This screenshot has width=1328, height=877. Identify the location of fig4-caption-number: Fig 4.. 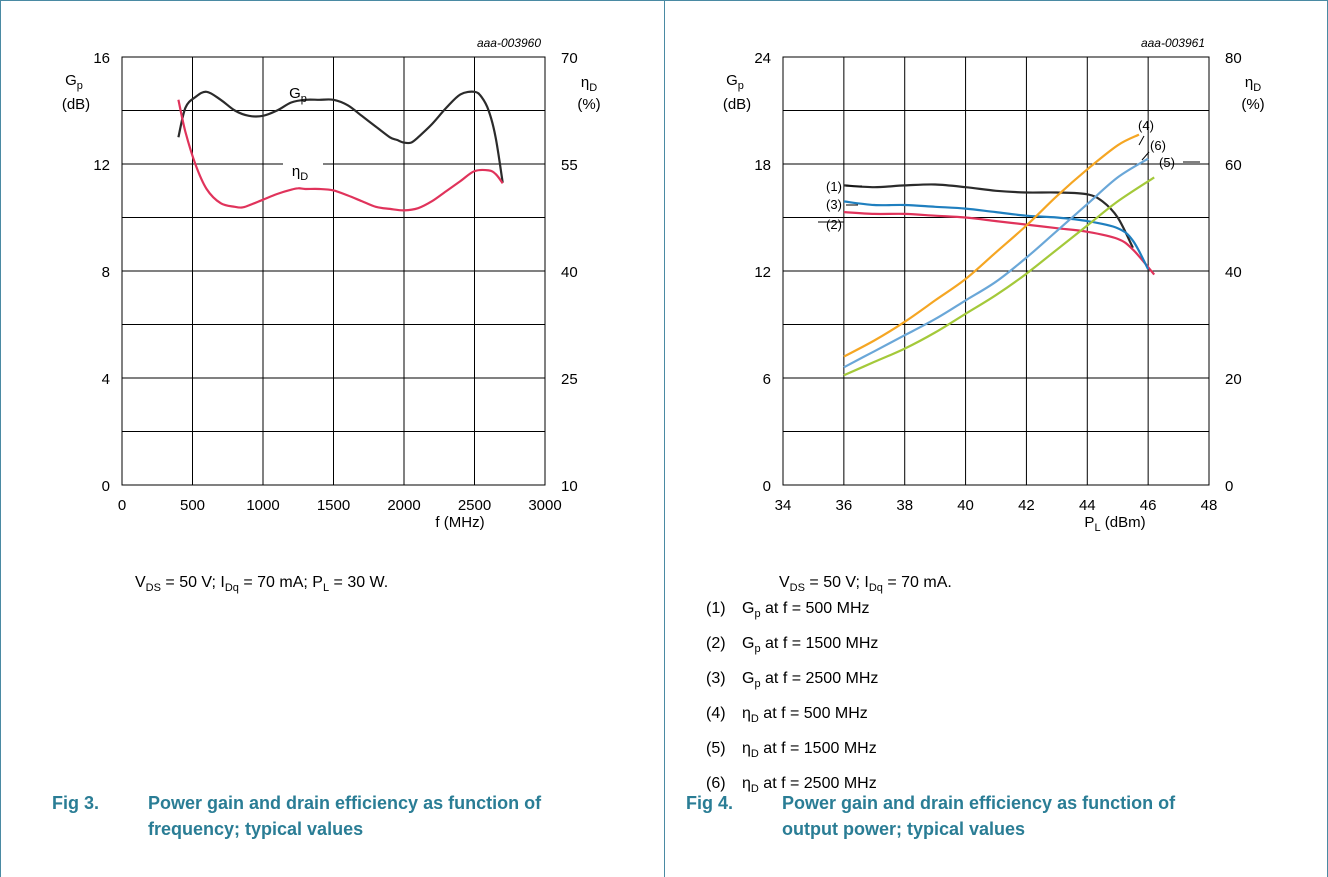
(710, 803).